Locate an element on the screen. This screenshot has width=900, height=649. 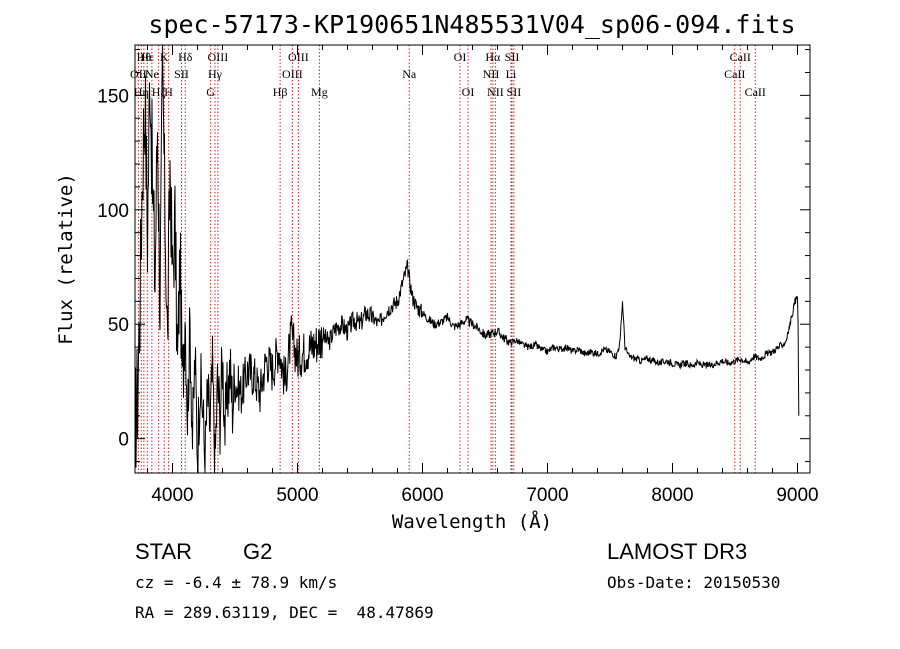
line-id-label: Hβ is located at coordinates (280, 92).